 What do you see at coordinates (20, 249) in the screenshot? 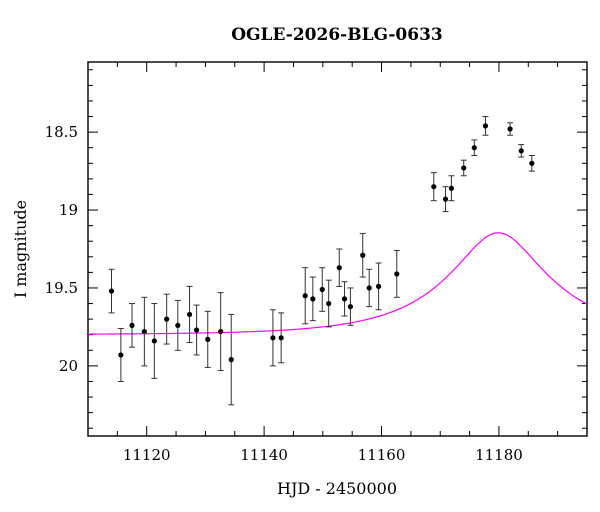
I see `y-axis-label: I magnitude` at bounding box center [20, 249].